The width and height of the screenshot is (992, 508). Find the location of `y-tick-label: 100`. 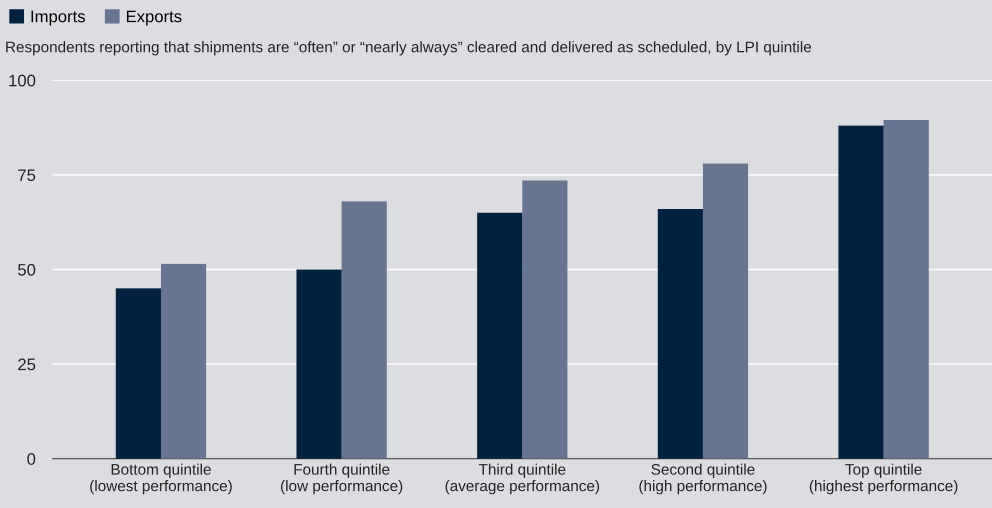

y-tick-label: 100 is located at coordinates (22, 80).